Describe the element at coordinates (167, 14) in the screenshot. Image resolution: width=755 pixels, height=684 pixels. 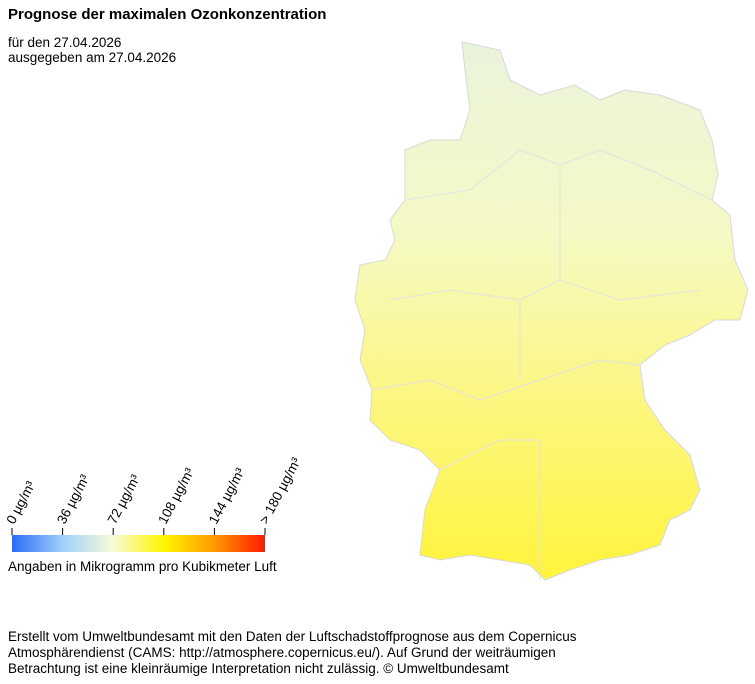
I see `title: Prognose der maximalen Ozonkonzentration` at that location.